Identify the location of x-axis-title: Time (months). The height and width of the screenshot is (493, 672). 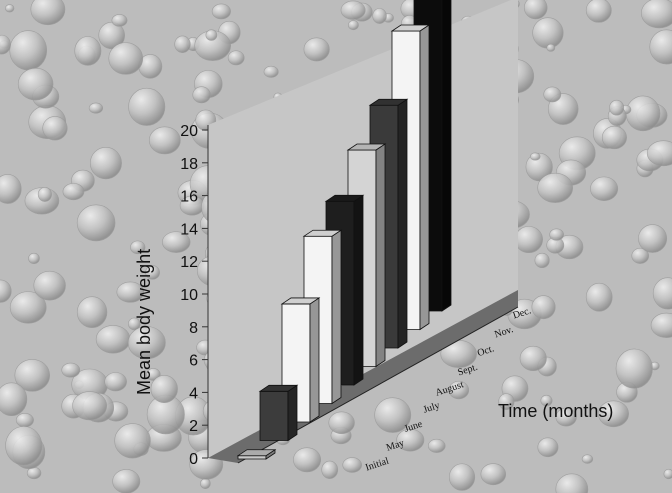
(555, 411).